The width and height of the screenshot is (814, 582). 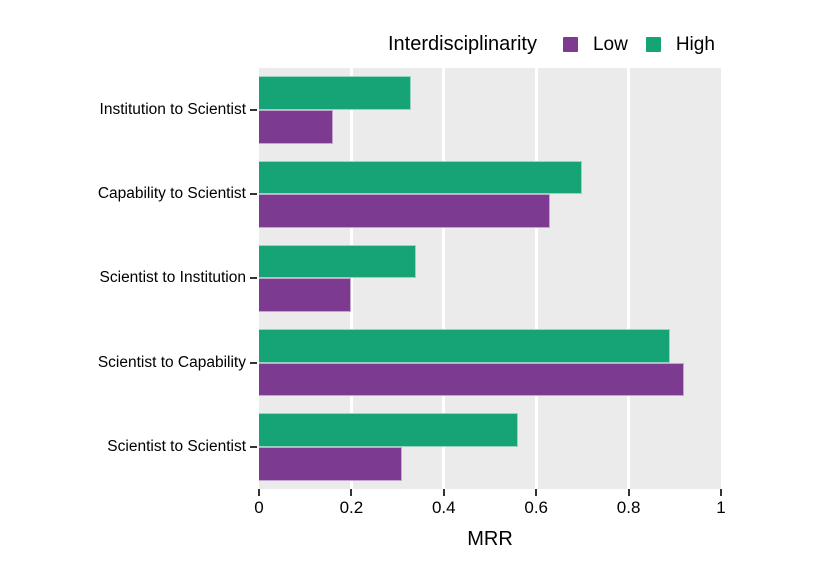 I want to click on y-tick-label: Capability to Scientist, so click(x=171, y=194).